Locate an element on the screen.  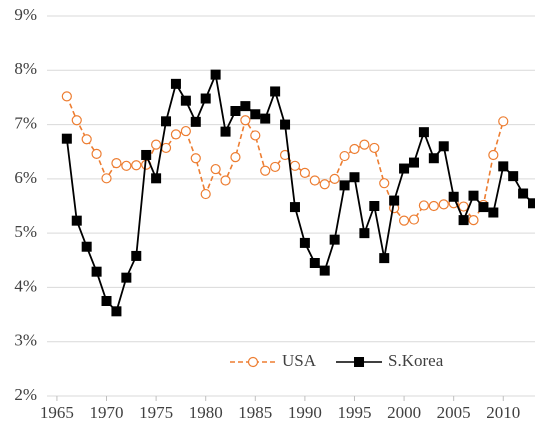
legend-label: USA is located at coordinates (299, 360).